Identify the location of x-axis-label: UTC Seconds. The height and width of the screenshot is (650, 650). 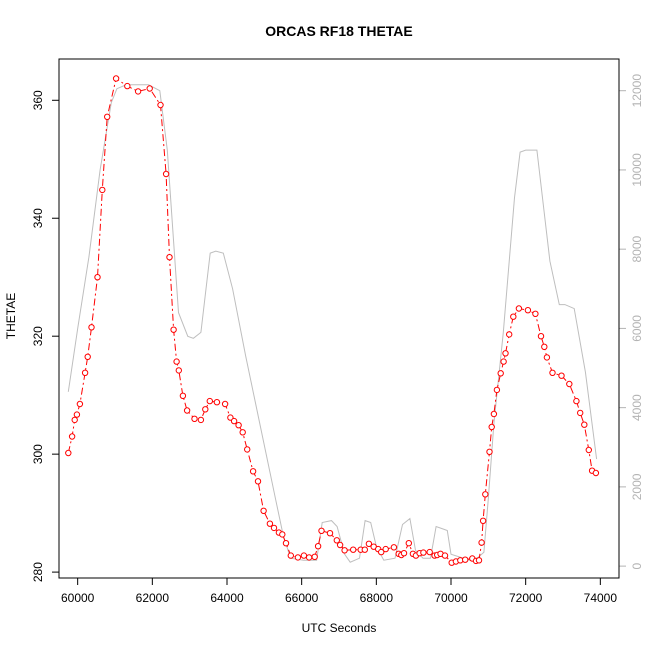
(339, 628).